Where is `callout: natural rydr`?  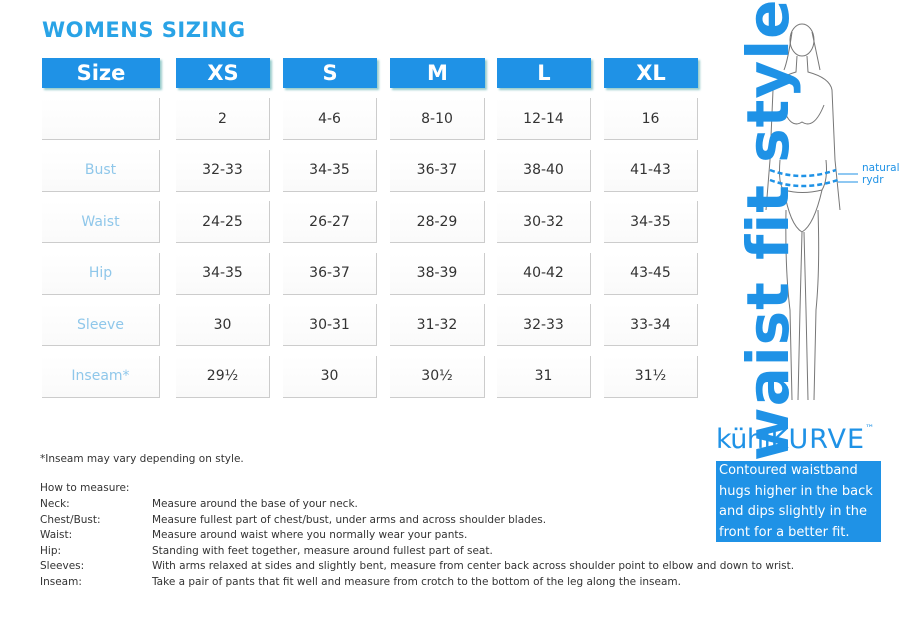
callout: natural rydr is located at coordinates (881, 174).